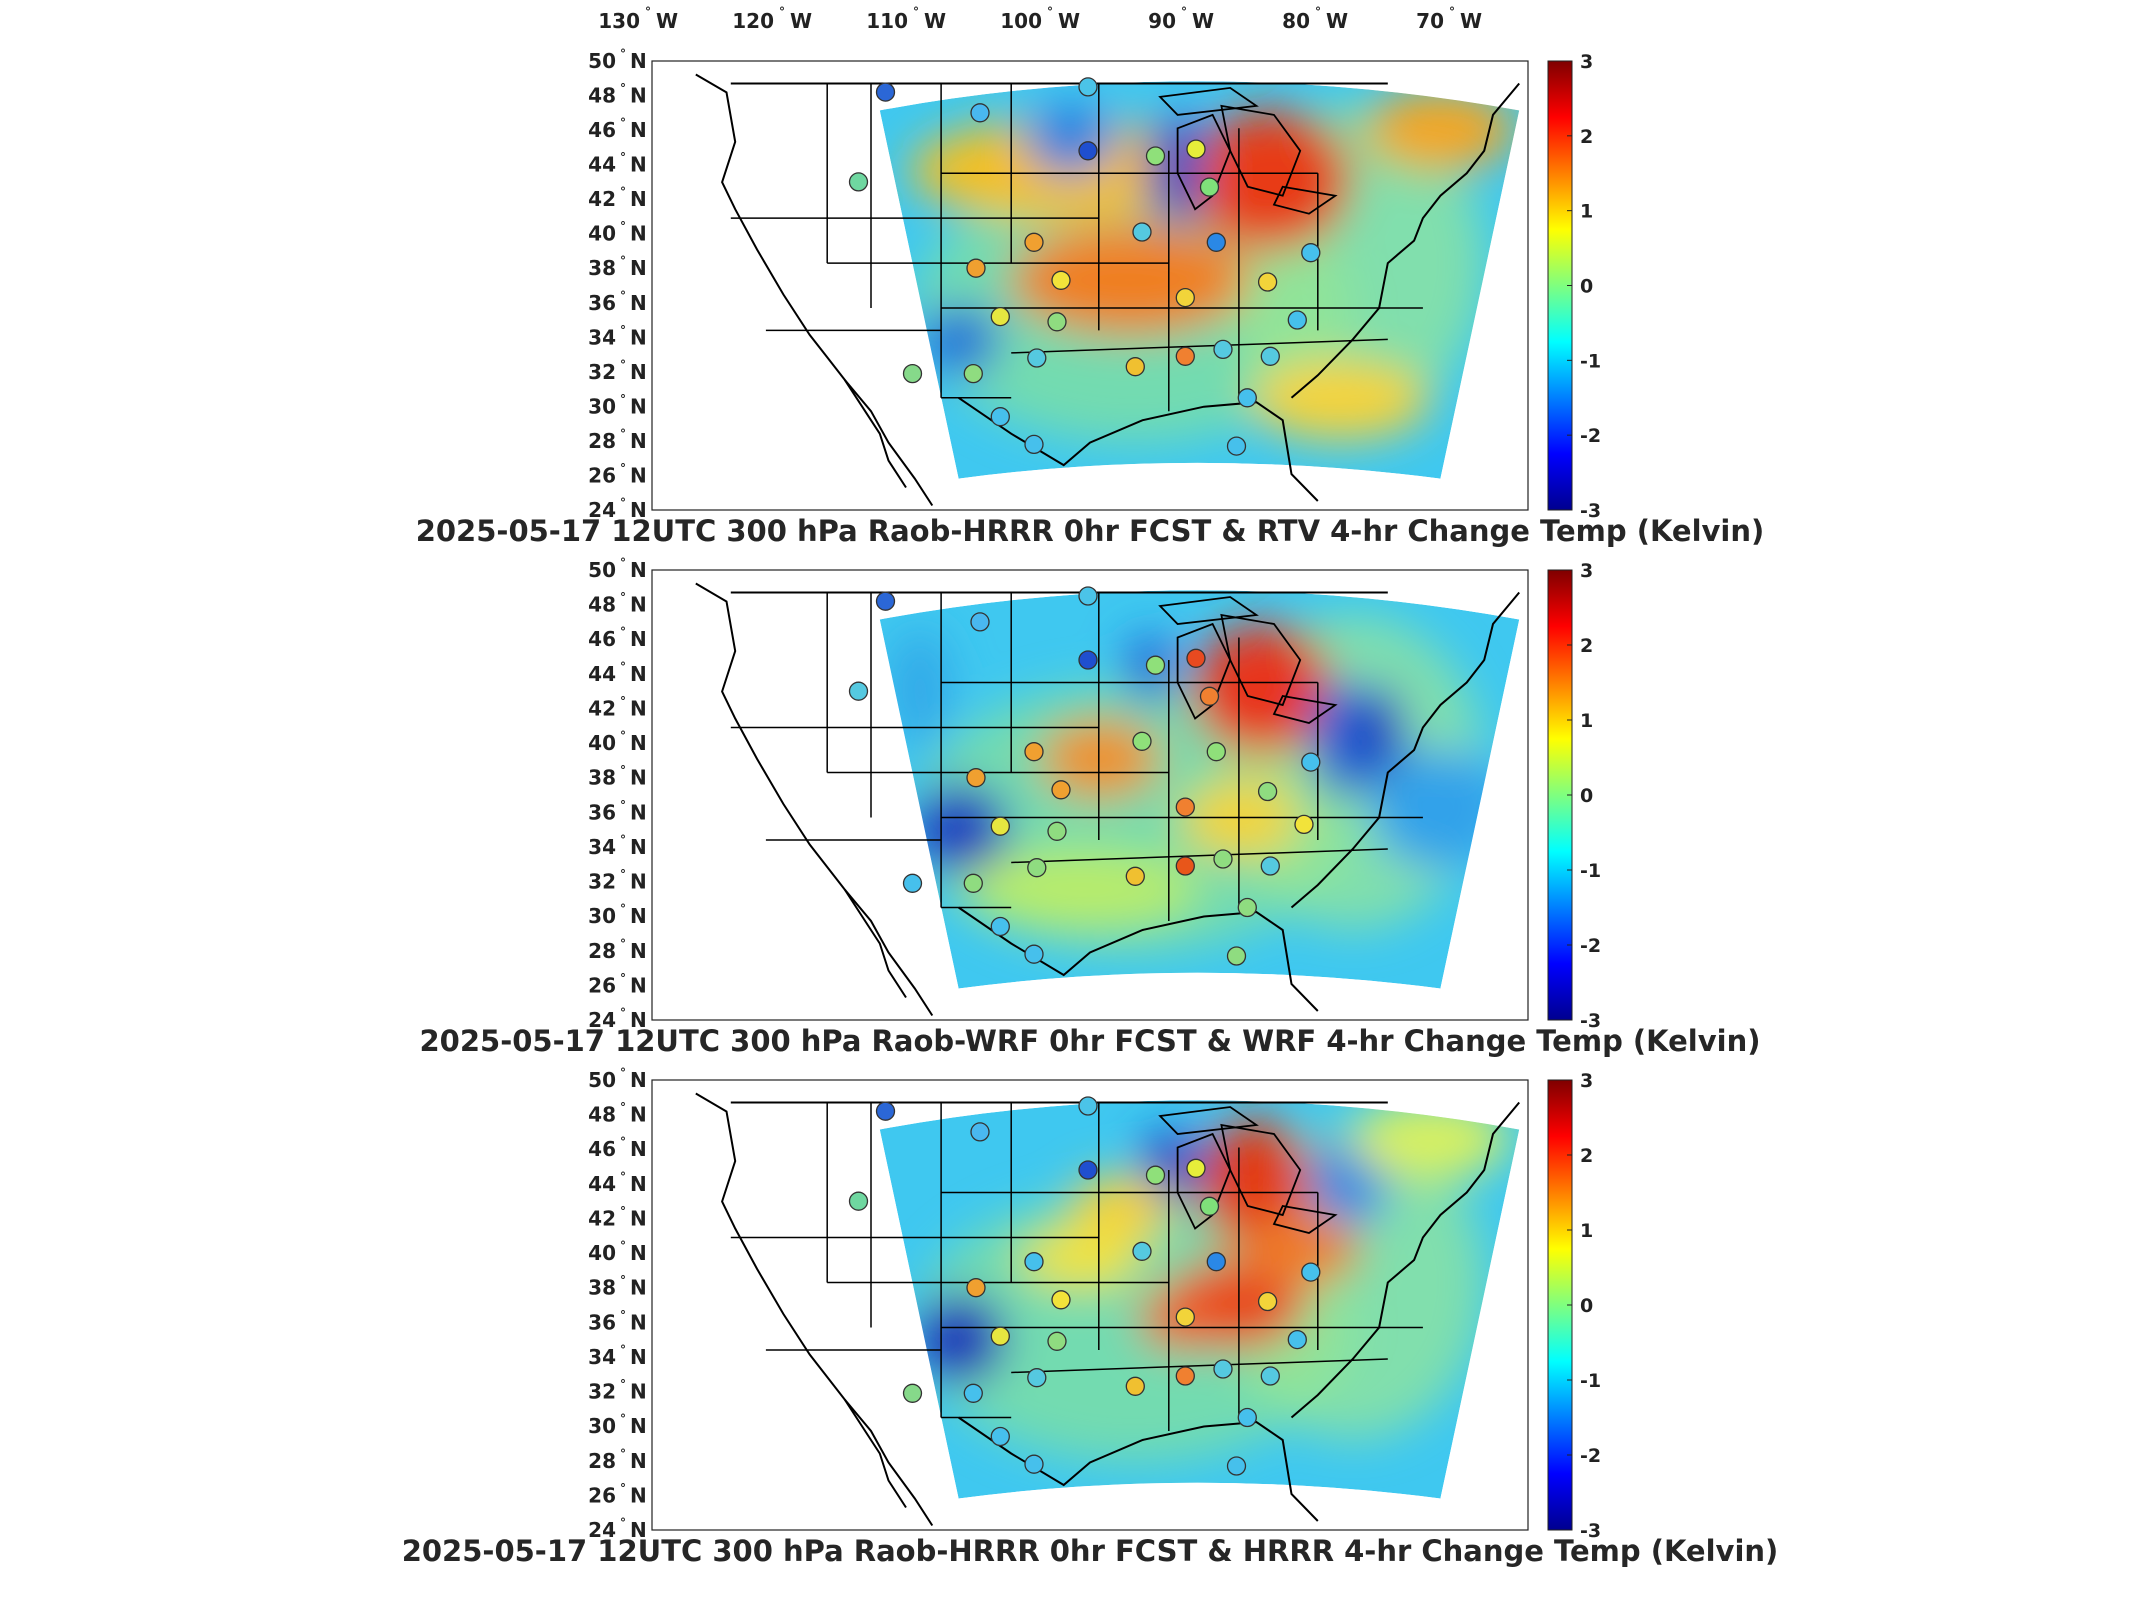 Image resolution: width=2133 pixels, height=1600 pixels. Describe the element at coordinates (602, 96) in the screenshot. I see `svg-text: 48` at that location.